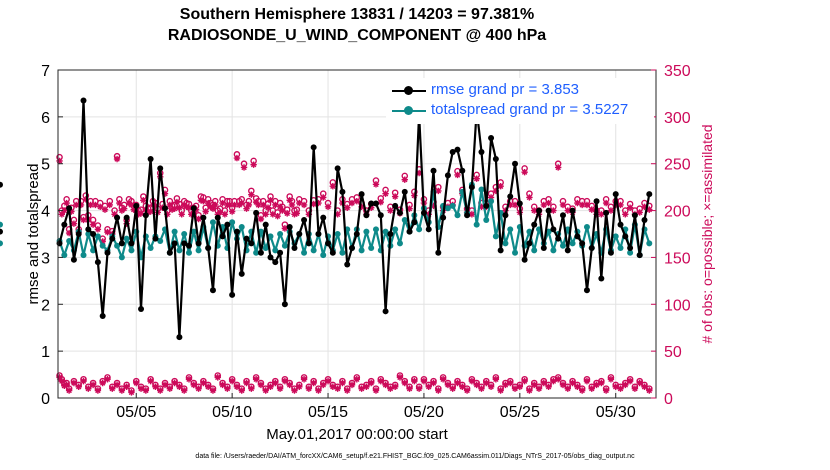 Image resolution: width=830 pixels, height=470 pixels. I want to click on y-tick-label: 5, so click(45, 165).